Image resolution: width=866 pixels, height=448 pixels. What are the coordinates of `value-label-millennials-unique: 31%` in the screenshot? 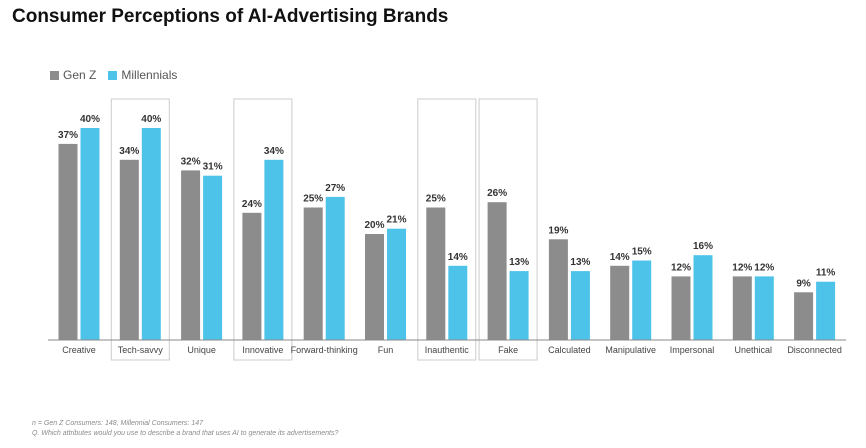 It's located at (213, 167).